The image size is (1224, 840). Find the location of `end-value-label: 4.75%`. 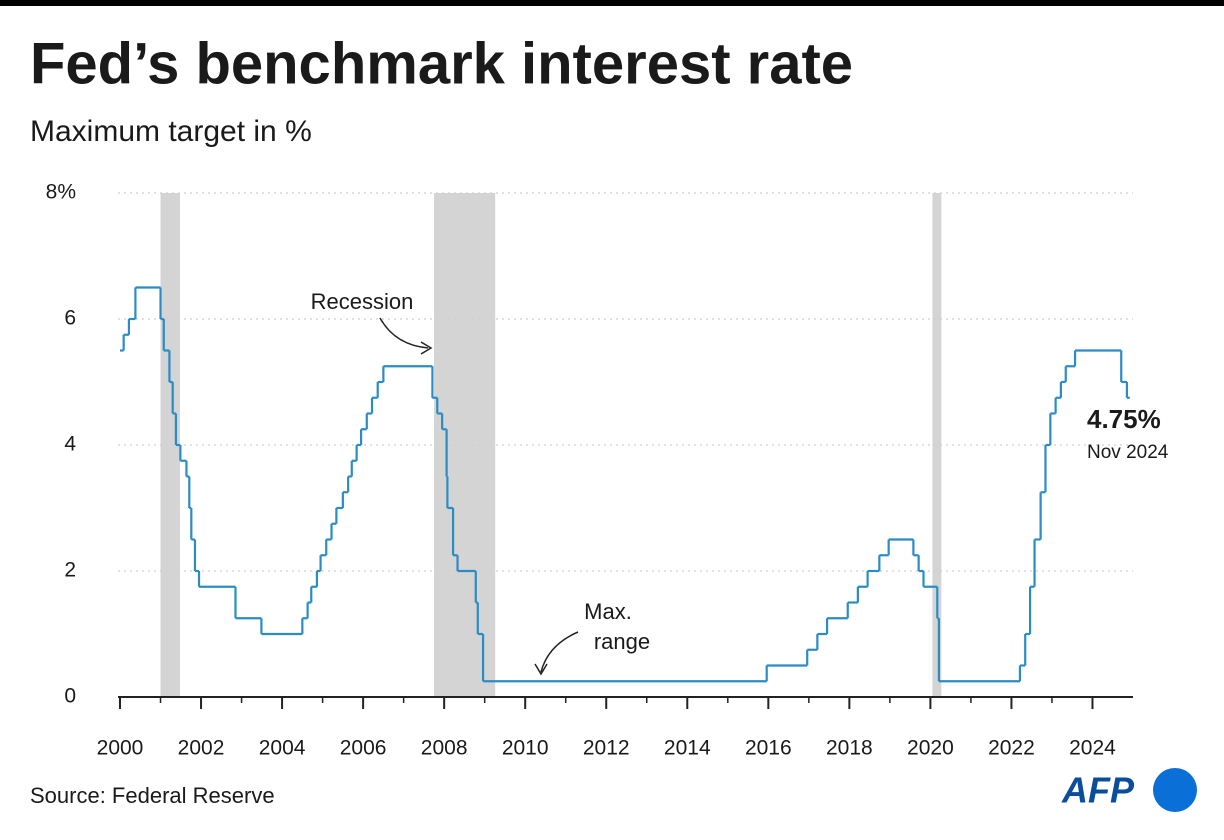

end-value-label: 4.75% is located at coordinates (1124, 419).